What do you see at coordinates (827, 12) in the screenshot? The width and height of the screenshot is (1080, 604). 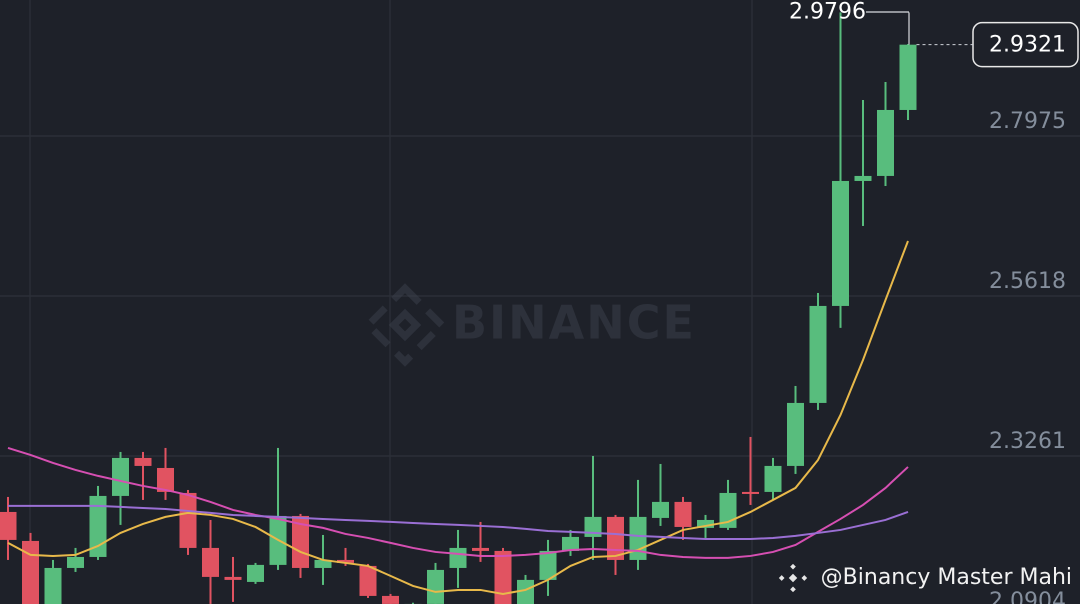 I see `high-label: 2.9796` at bounding box center [827, 12].